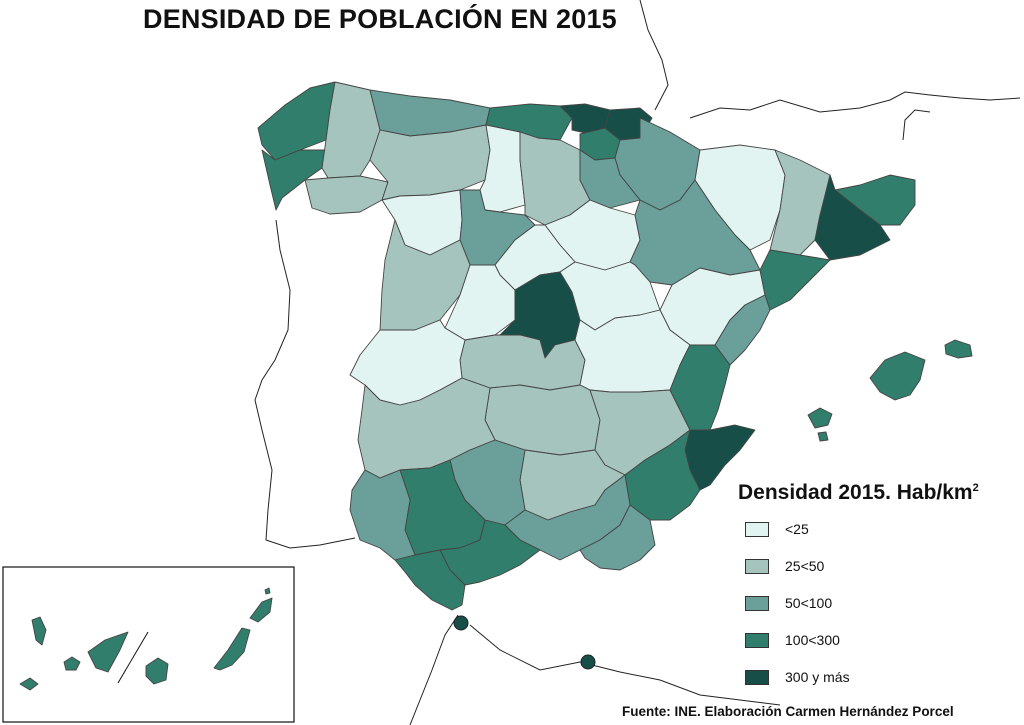 This screenshot has height=725, width=1024. I want to click on island-ibiza, so click(820, 418).